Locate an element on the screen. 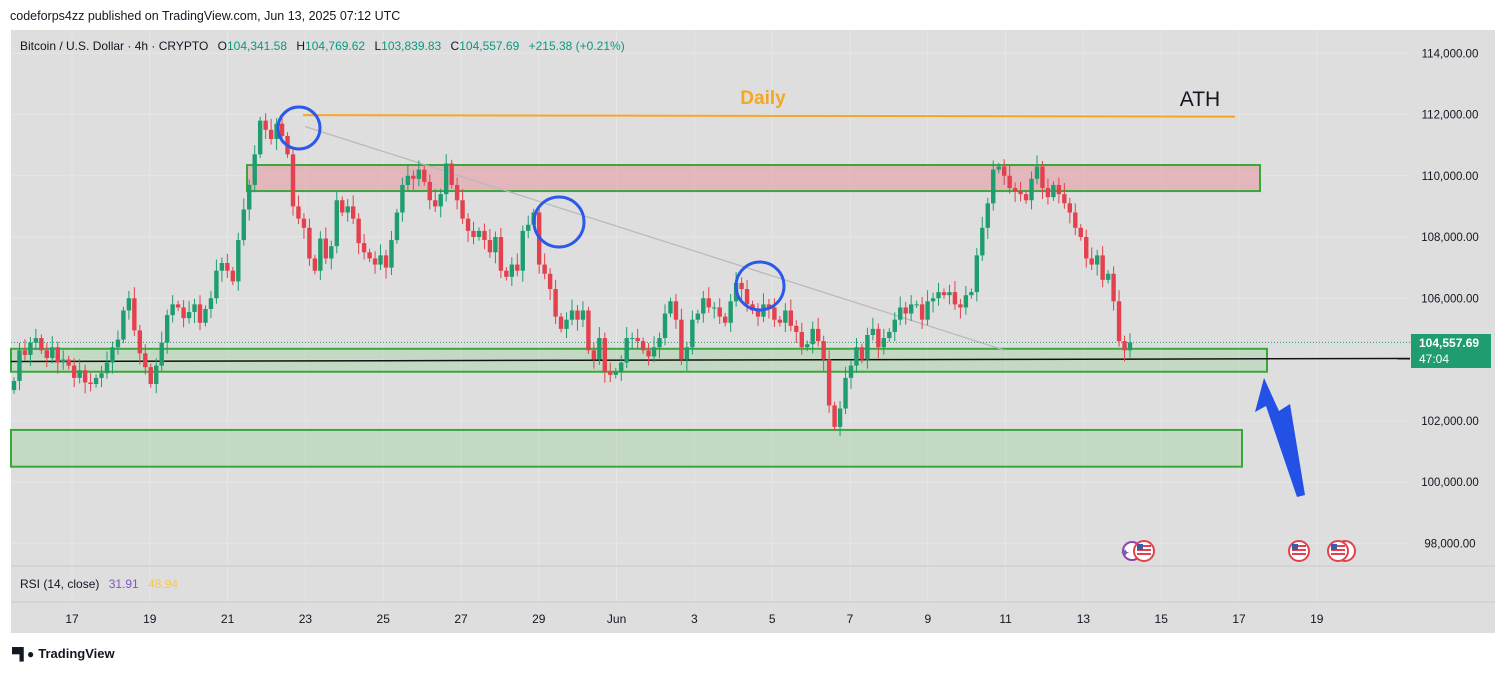 Image resolution: width=1506 pixels, height=673 pixels. ath-label: ATH is located at coordinates (1200, 99).